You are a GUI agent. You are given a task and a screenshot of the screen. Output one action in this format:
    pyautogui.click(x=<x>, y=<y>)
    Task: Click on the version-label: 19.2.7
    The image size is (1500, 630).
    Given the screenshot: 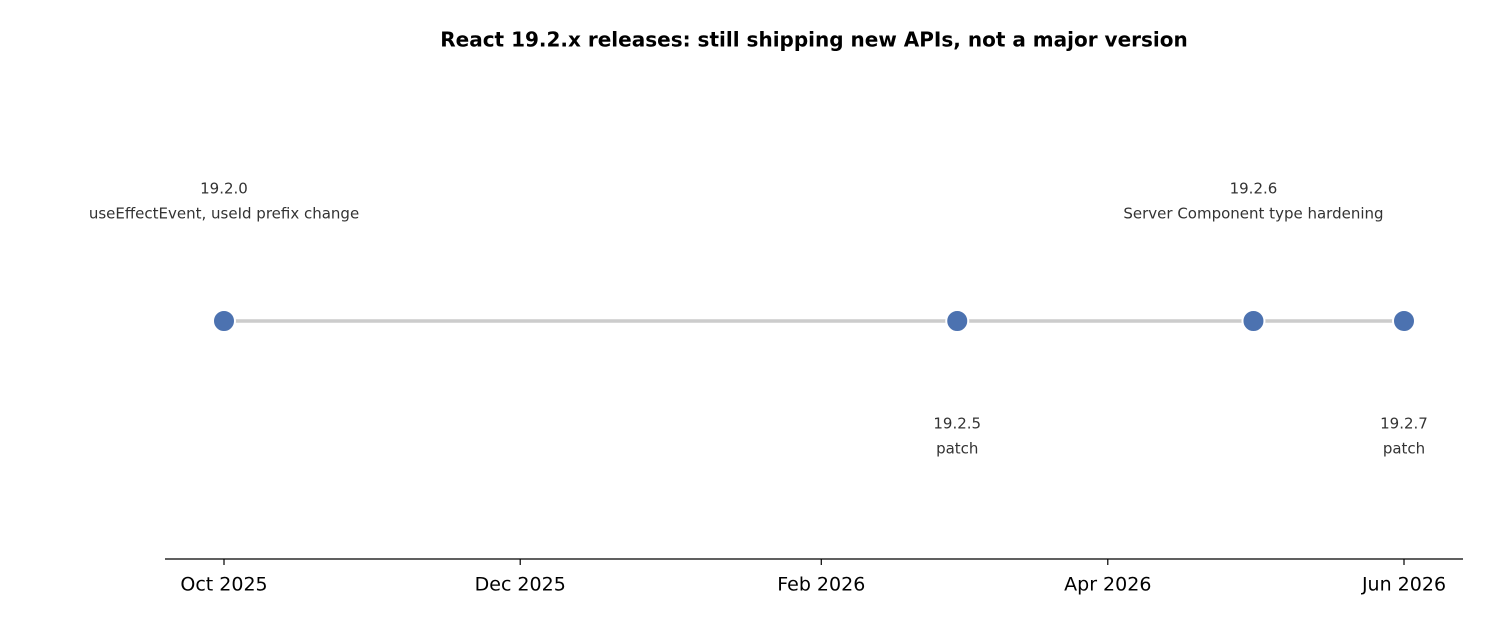 What is the action you would take?
    pyautogui.click(x=1404, y=424)
    